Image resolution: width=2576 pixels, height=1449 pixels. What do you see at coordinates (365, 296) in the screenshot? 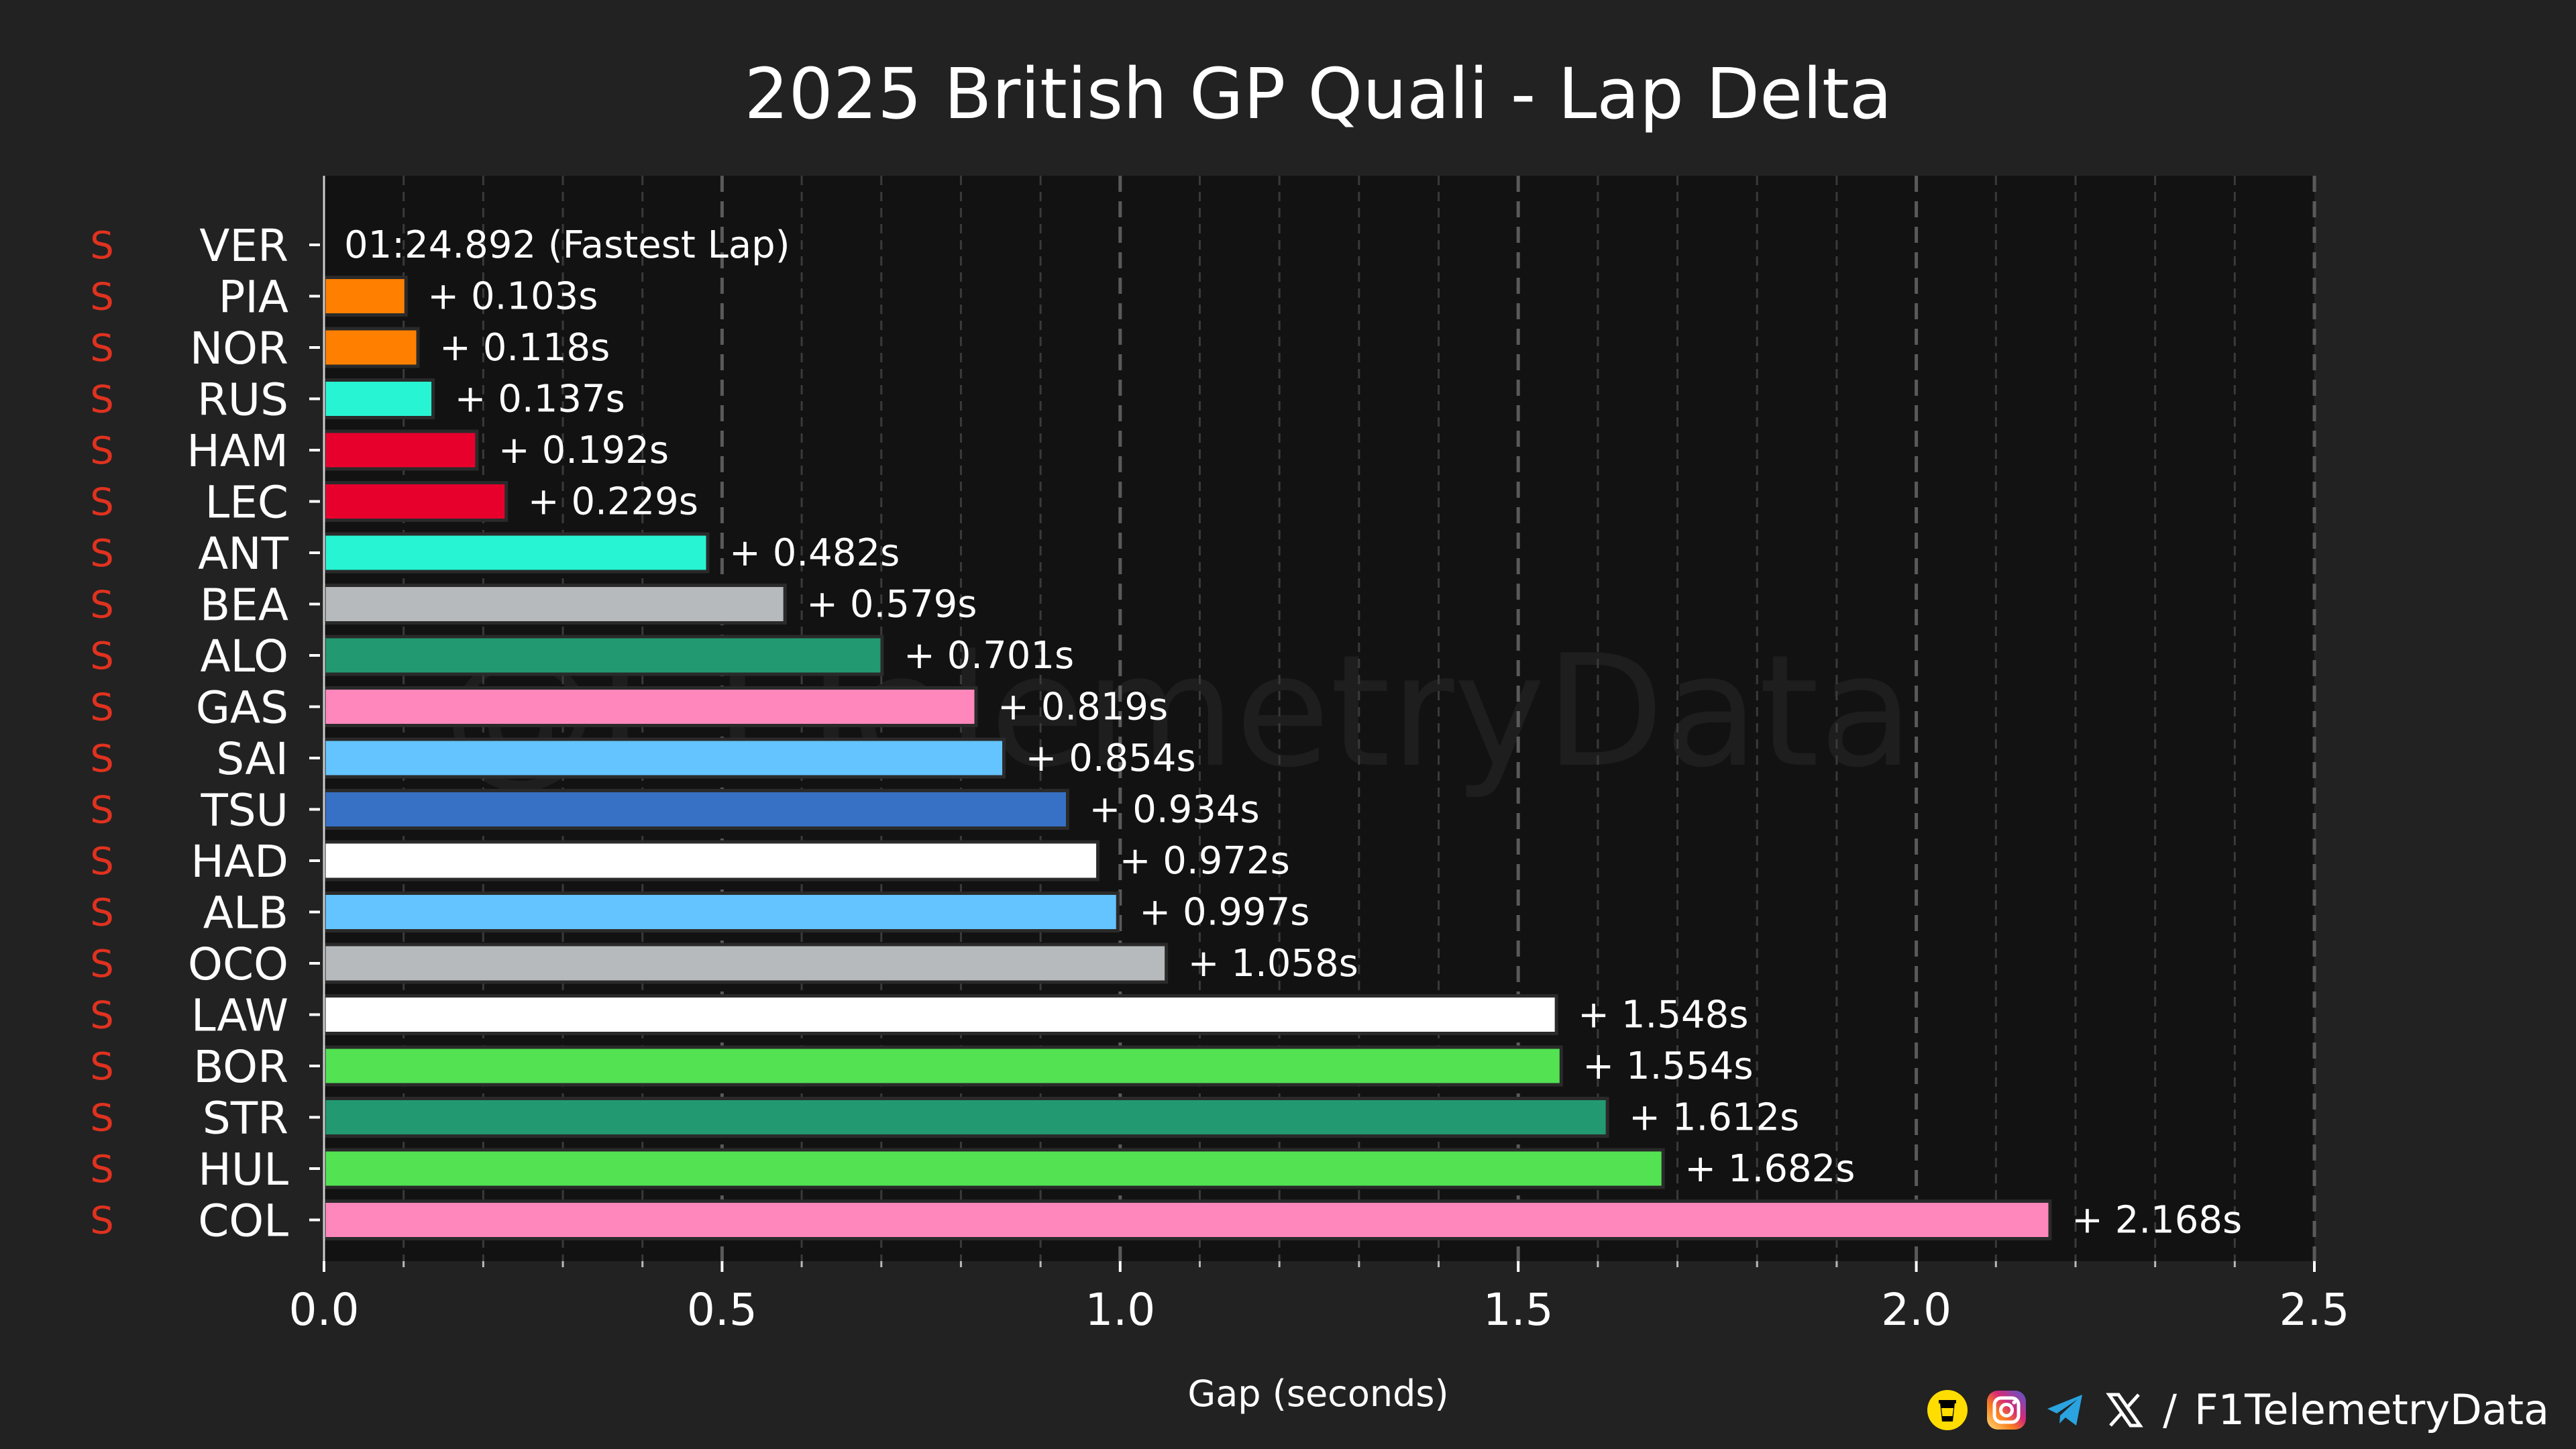
I see `bar-pia` at bounding box center [365, 296].